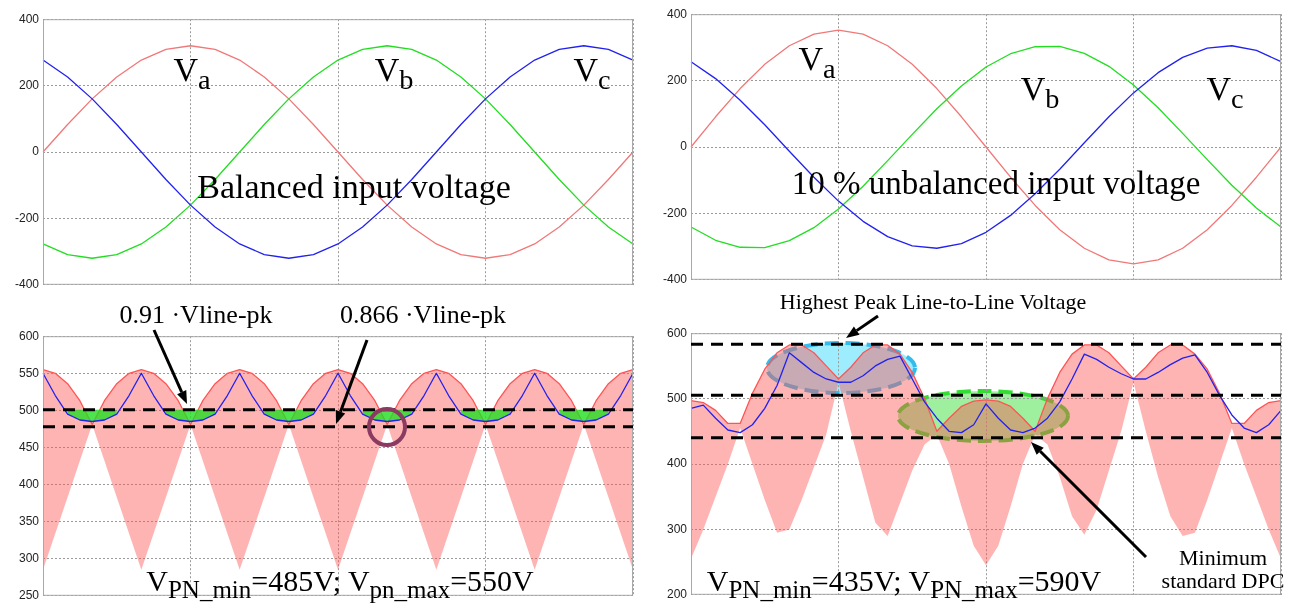 Image resolution: width=1297 pixels, height=608 pixels. Describe the element at coordinates (196, 315) in the screenshot. I see `text: 0.91 ·Vline-pk` at that location.